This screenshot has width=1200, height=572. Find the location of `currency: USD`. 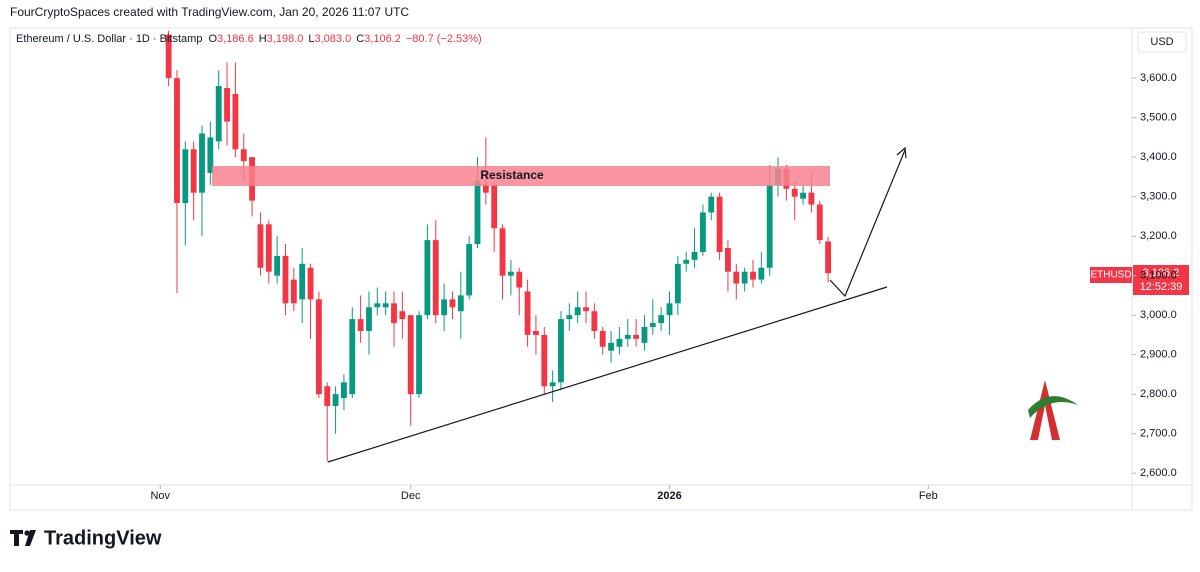

currency: USD is located at coordinates (1161, 42).